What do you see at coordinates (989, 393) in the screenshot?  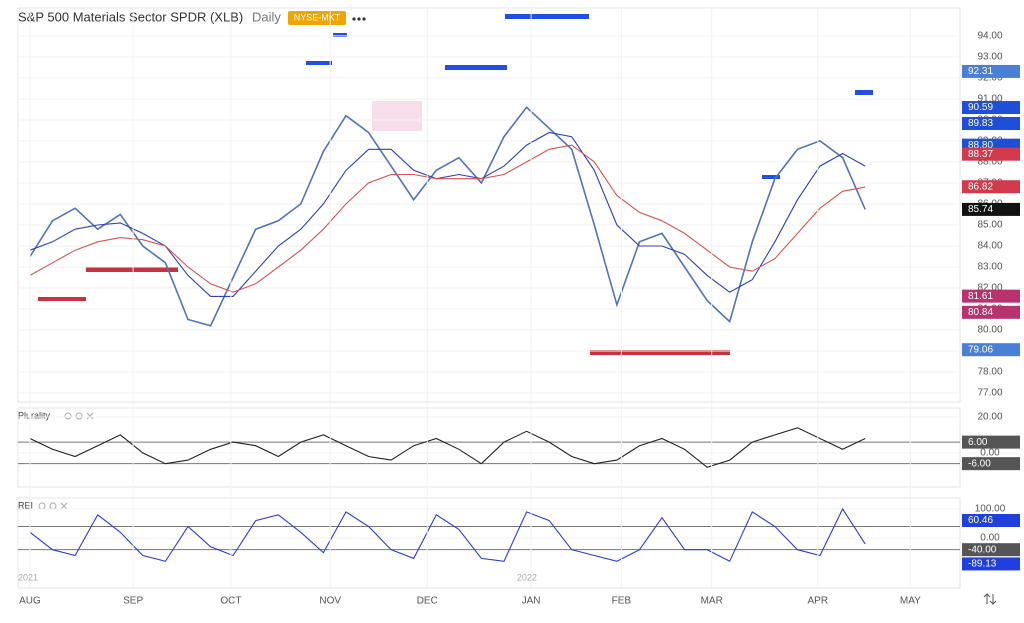 I see `y-tick-label: 77.00` at bounding box center [989, 393].